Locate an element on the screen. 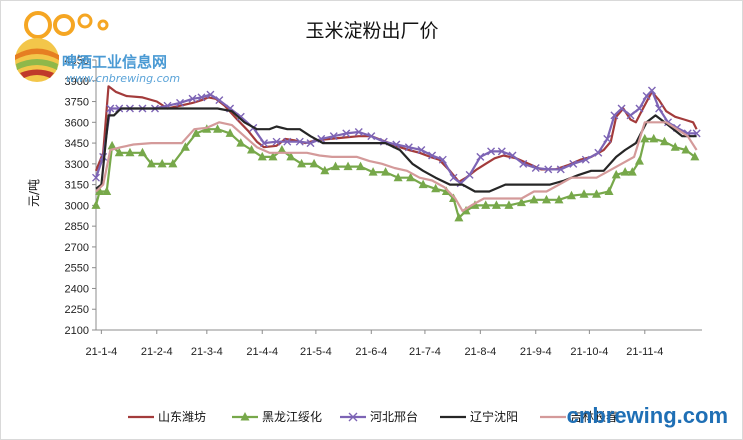  x-tick-label: 21-9-4 is located at coordinates (536, 352).